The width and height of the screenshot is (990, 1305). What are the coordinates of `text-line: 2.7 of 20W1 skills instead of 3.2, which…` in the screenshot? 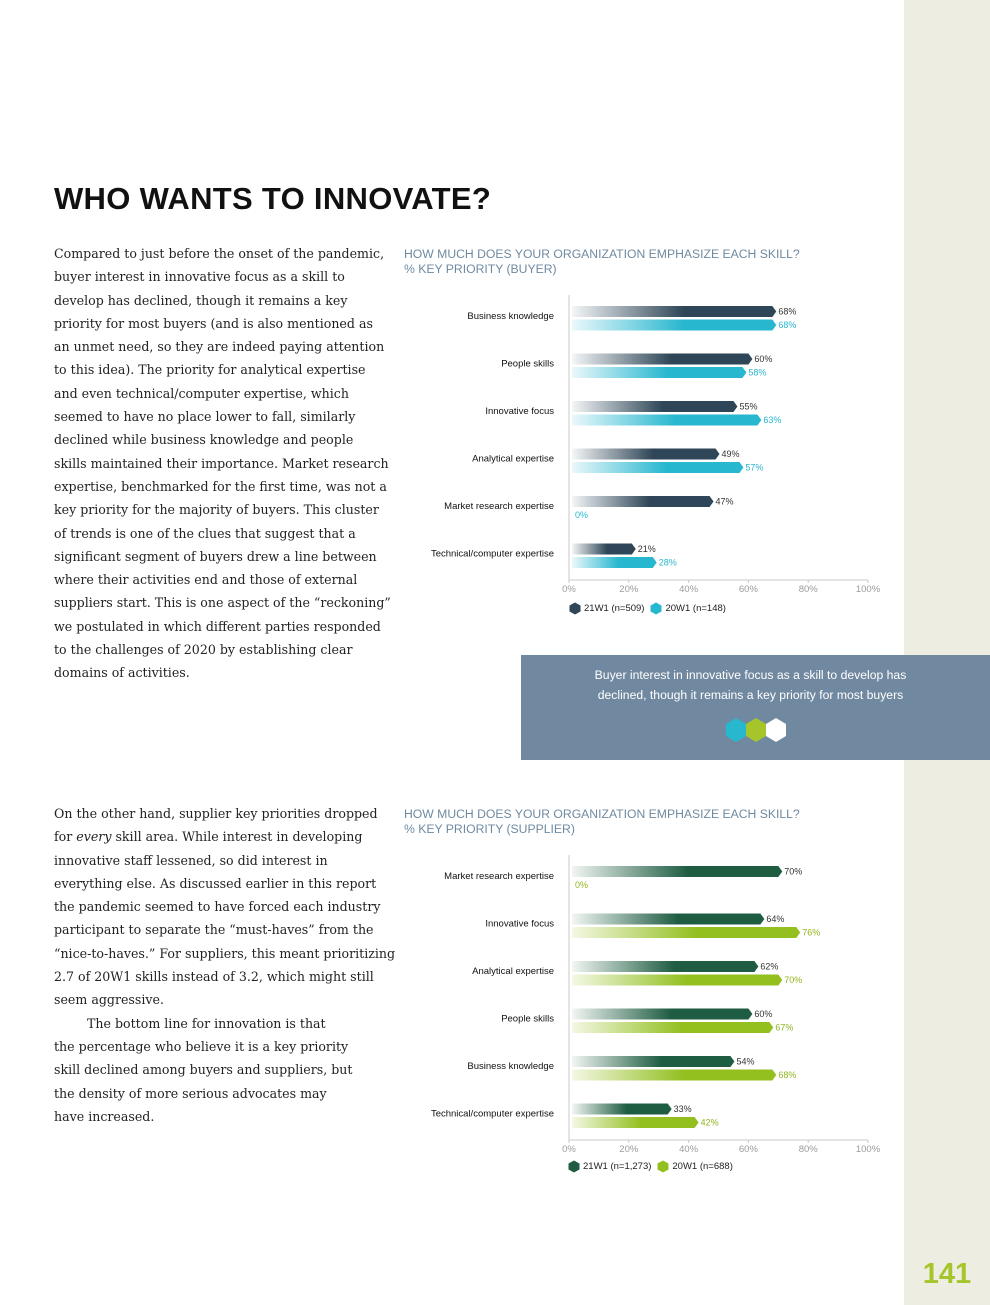 It's located at (214, 977).